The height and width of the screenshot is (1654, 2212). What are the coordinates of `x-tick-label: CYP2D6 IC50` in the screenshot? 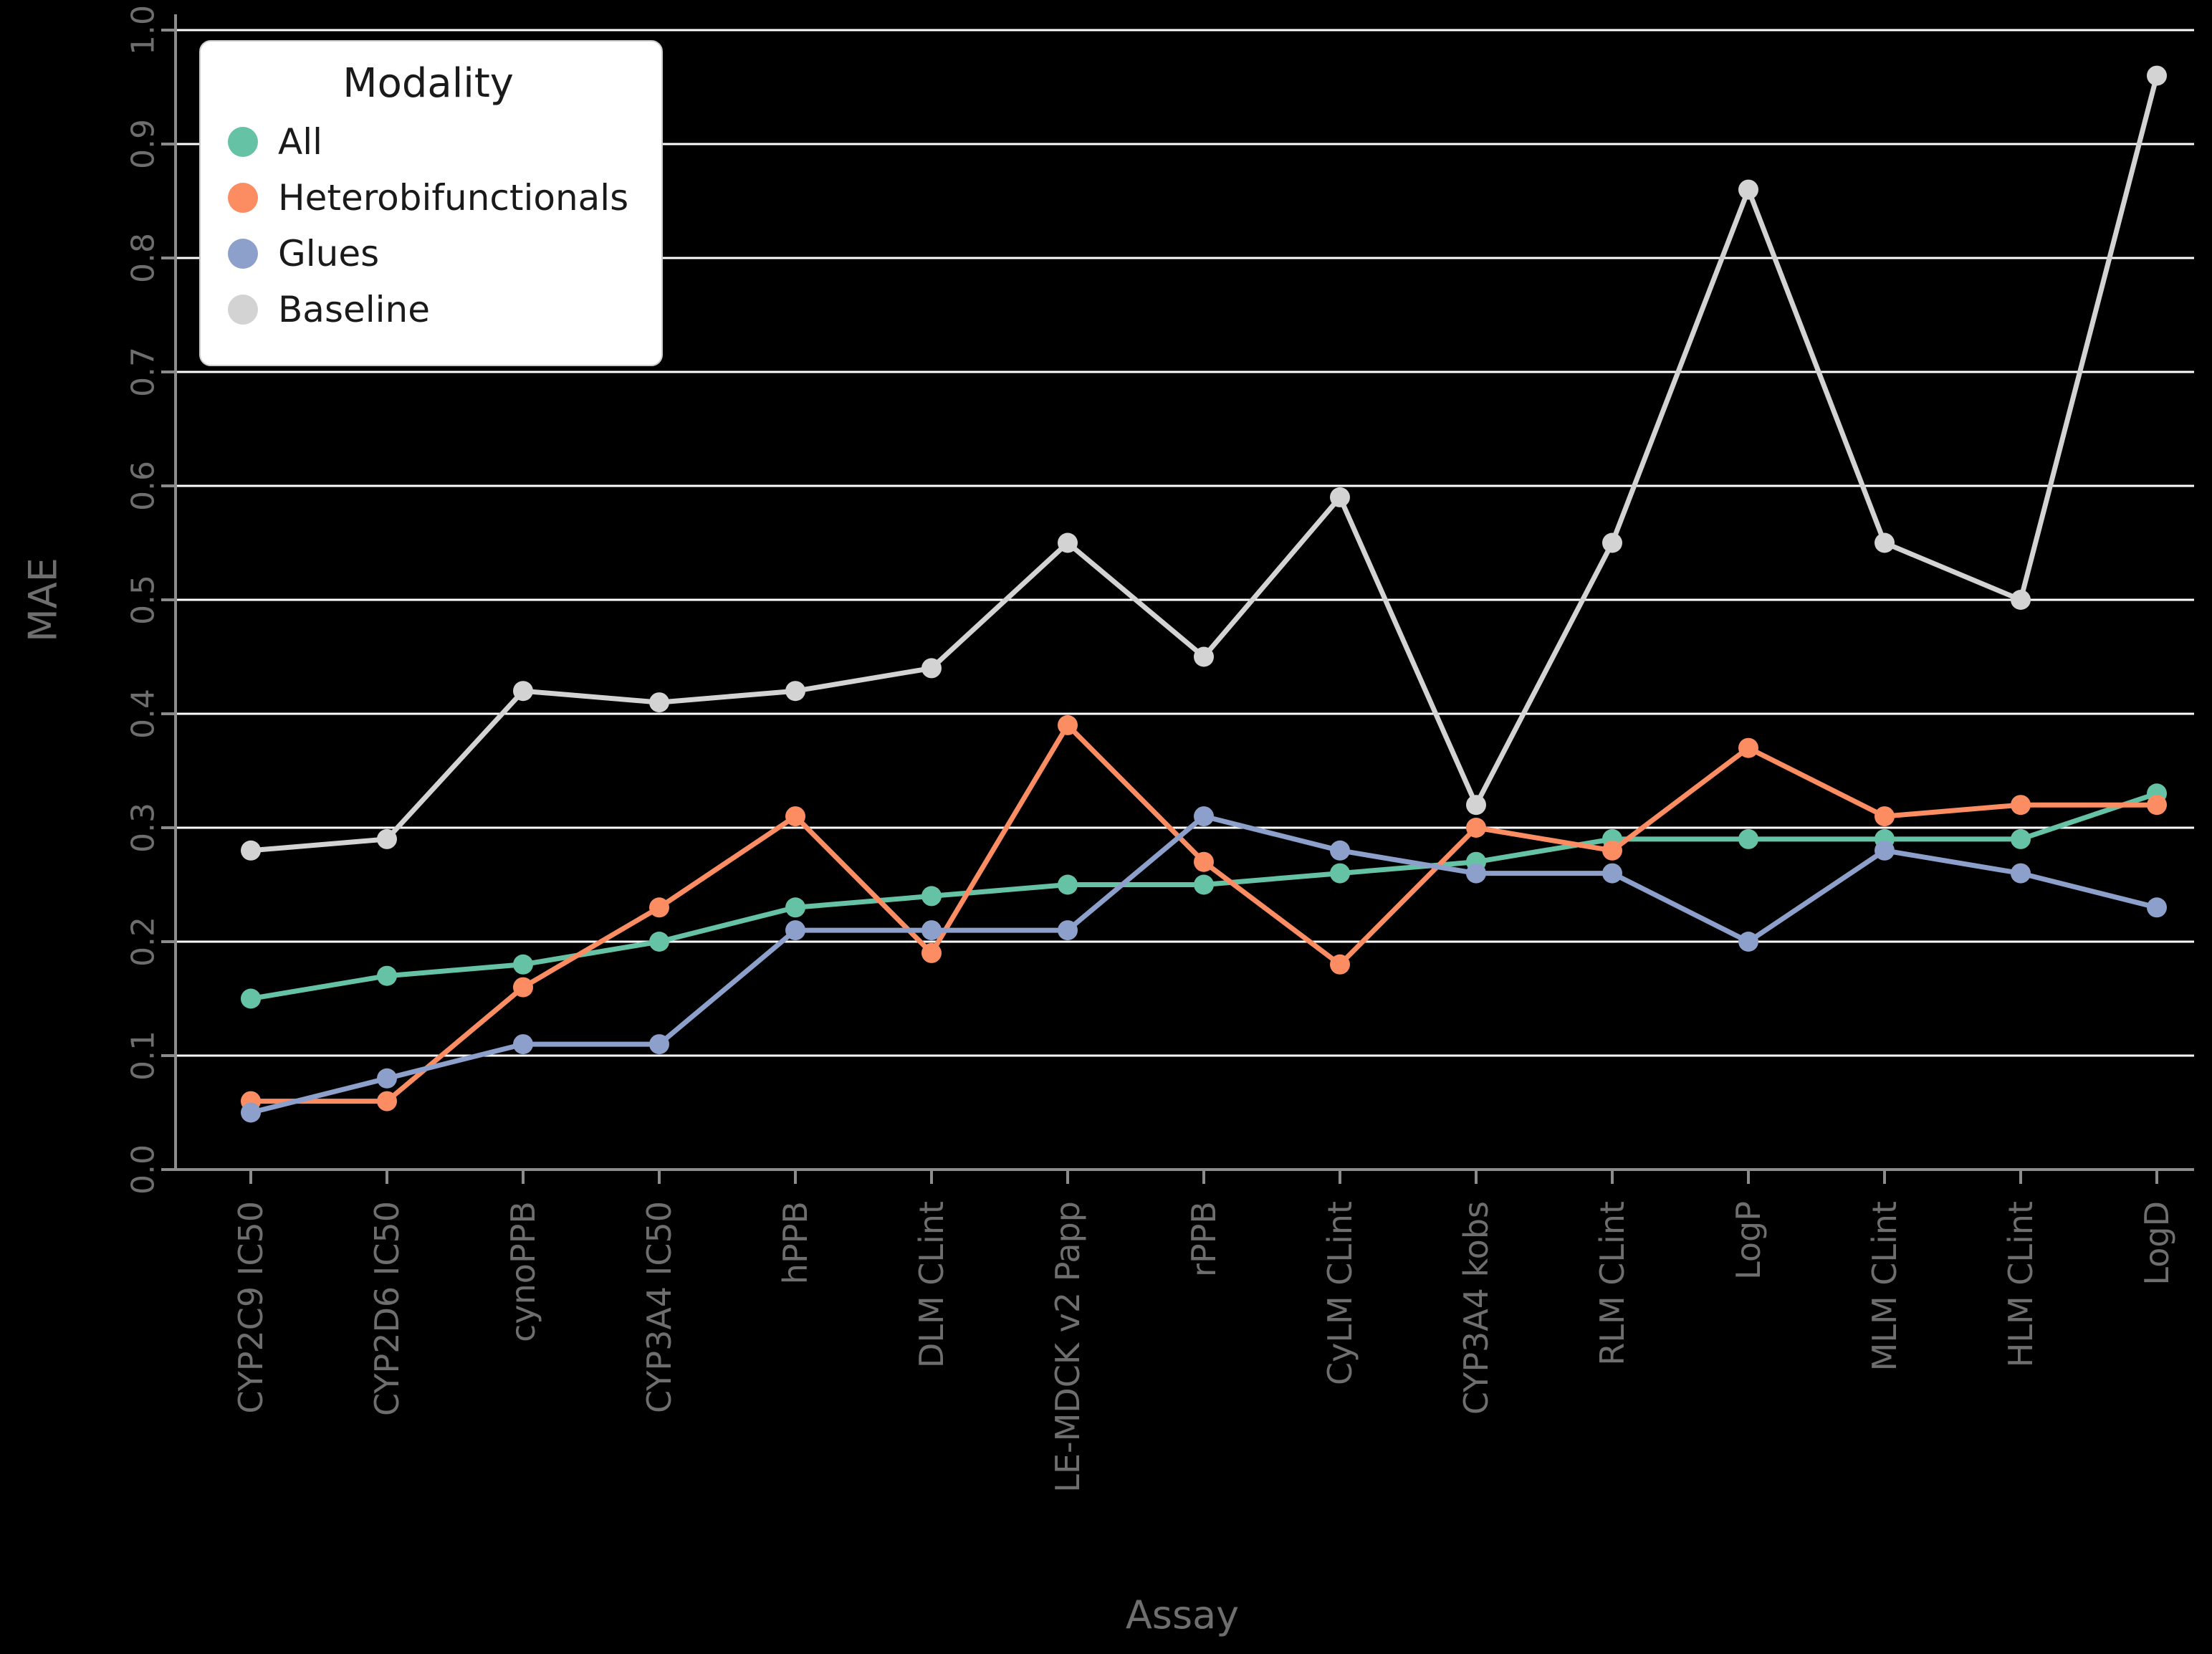 It's located at (387, 1308).